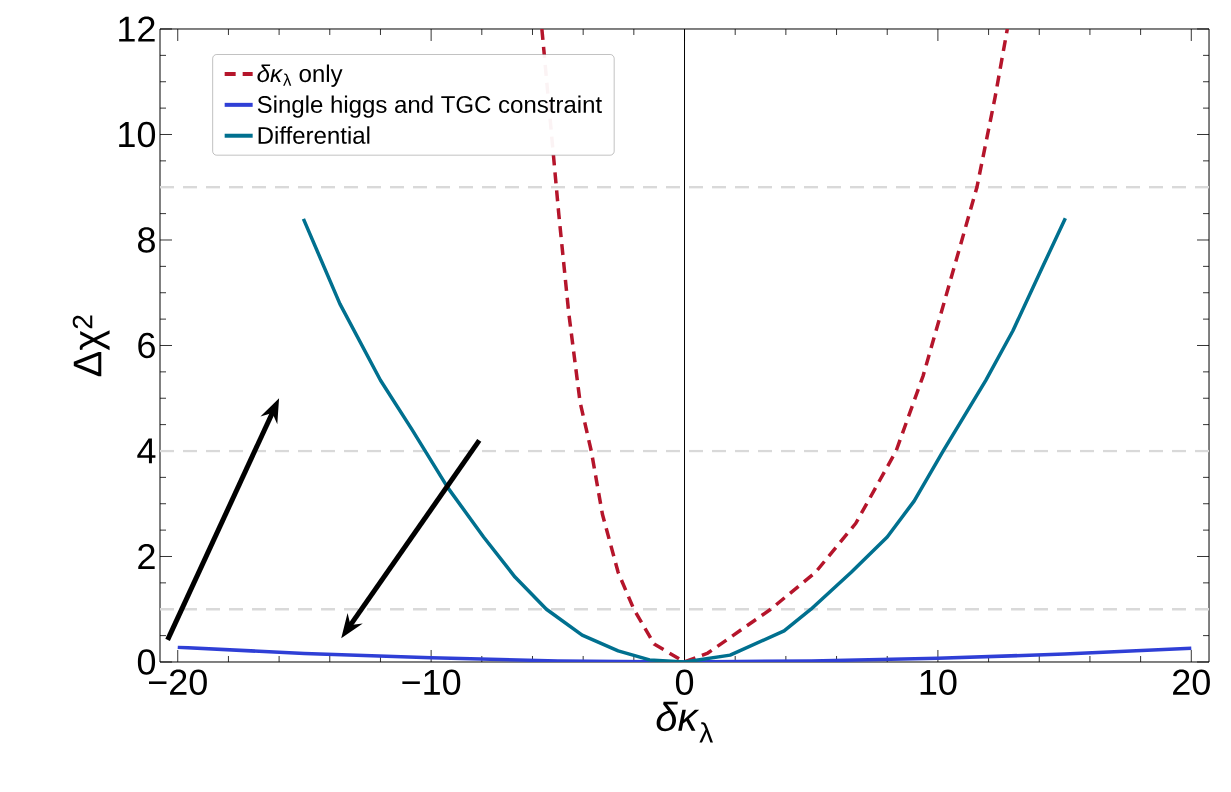 The width and height of the screenshot is (1231, 792). Describe the element at coordinates (146, 240) in the screenshot. I see `y-tick-label: 8` at that location.